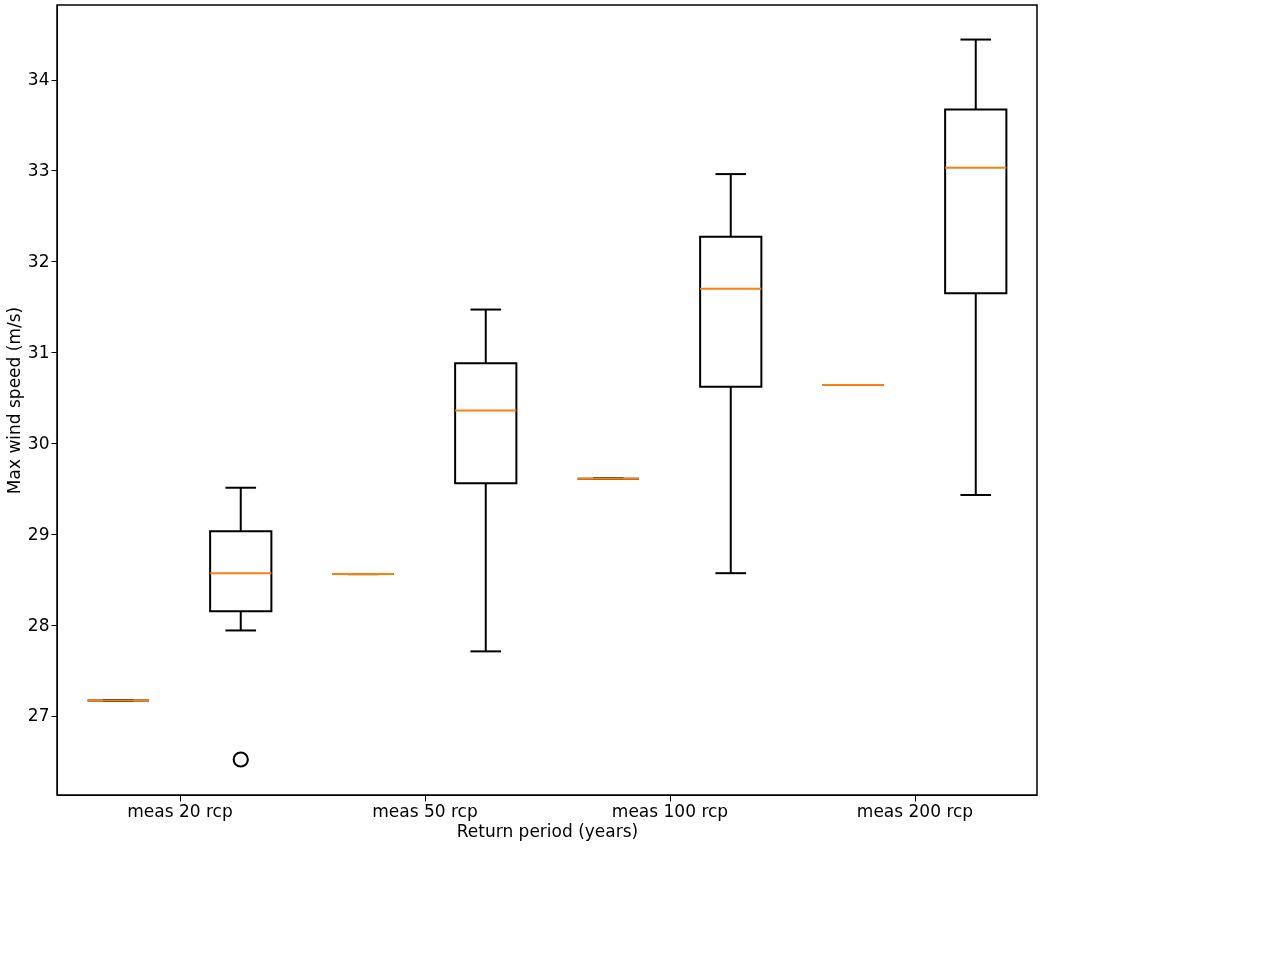  What do you see at coordinates (38, 533) in the screenshot?
I see `y-tick-label: 29` at bounding box center [38, 533].